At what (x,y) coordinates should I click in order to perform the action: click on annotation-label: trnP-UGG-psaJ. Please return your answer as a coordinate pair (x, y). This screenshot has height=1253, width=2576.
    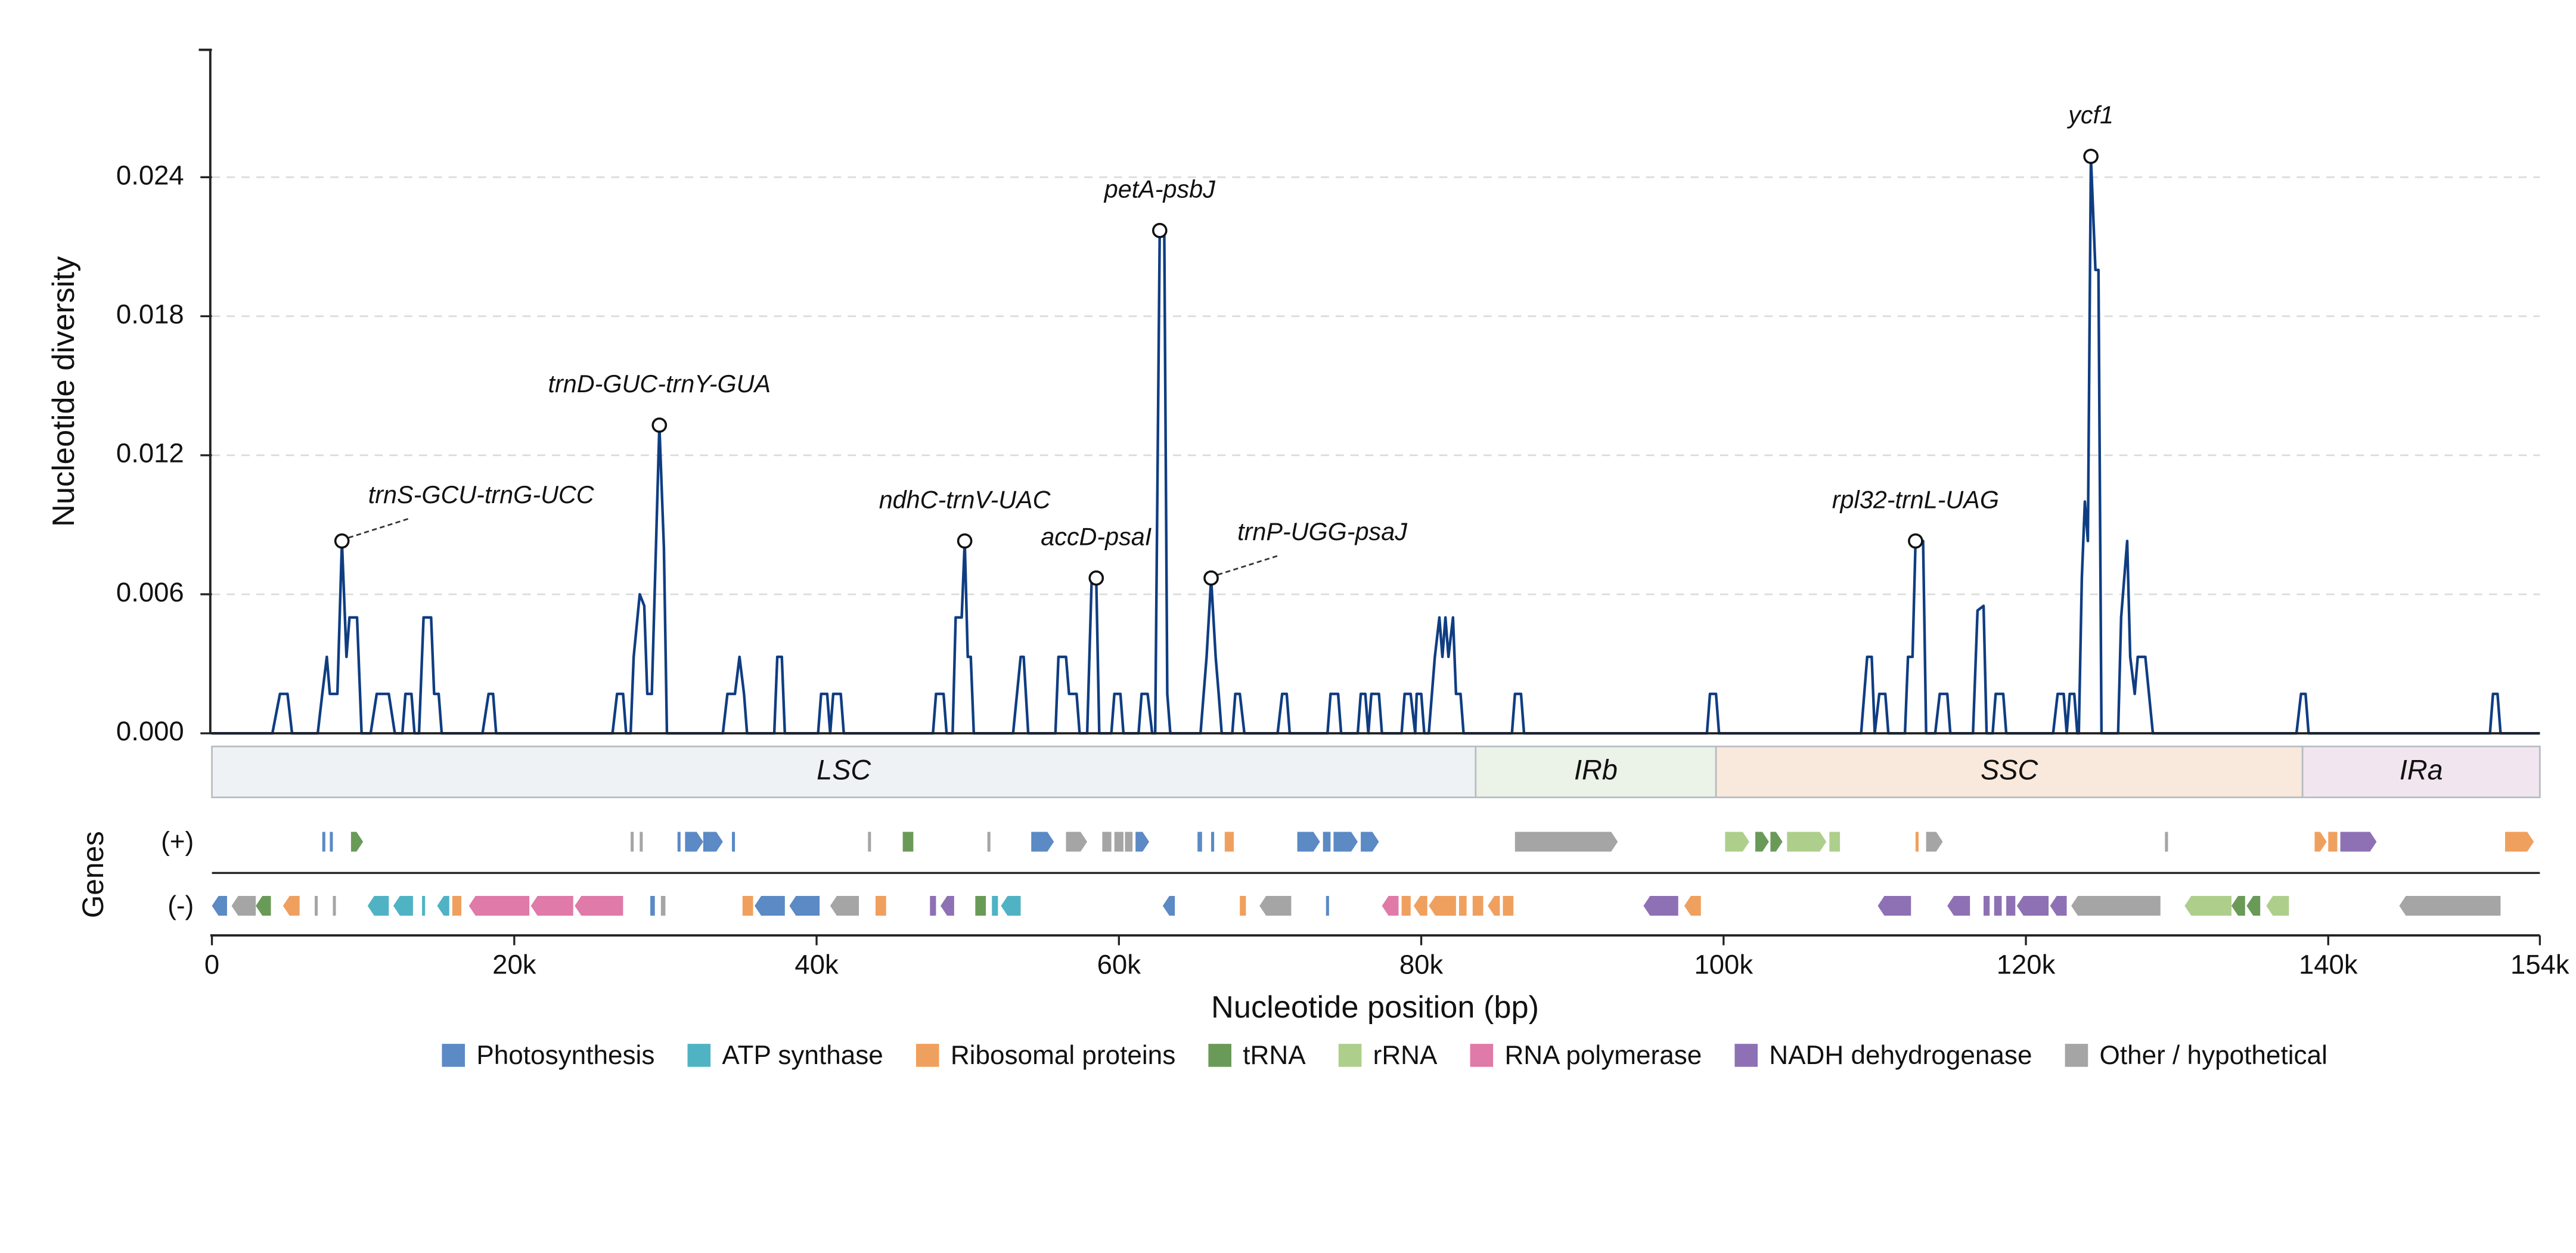
    Looking at the image, I should click on (1322, 531).